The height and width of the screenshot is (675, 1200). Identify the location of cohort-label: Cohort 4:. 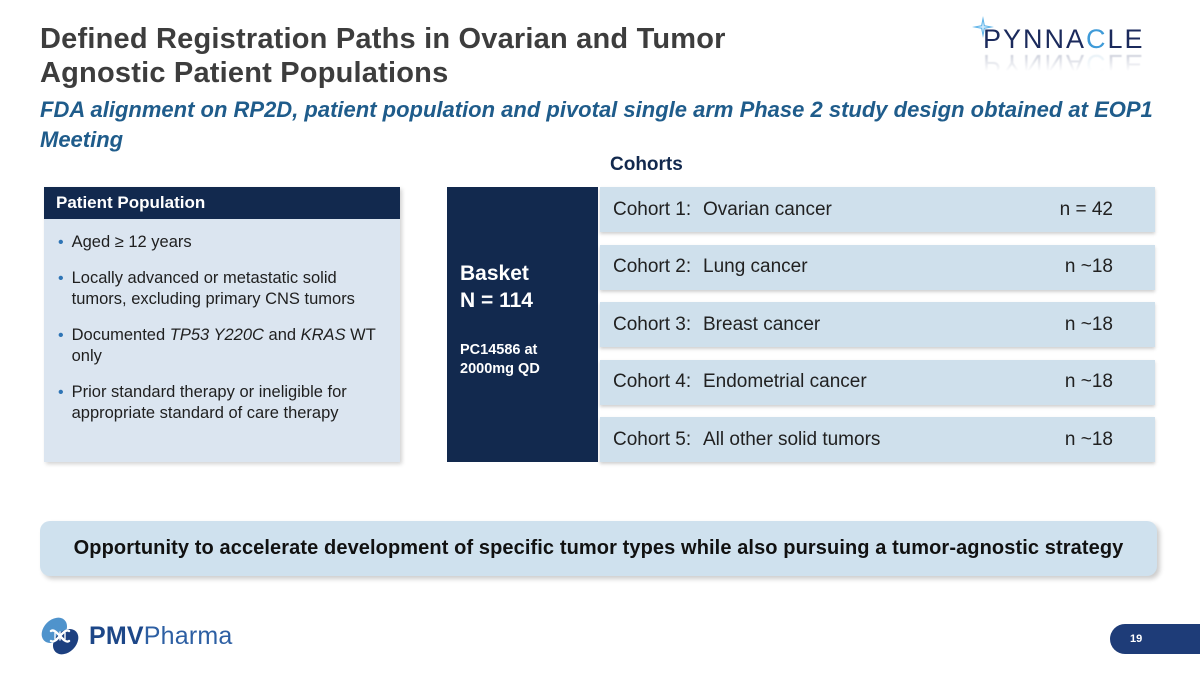
(652, 381).